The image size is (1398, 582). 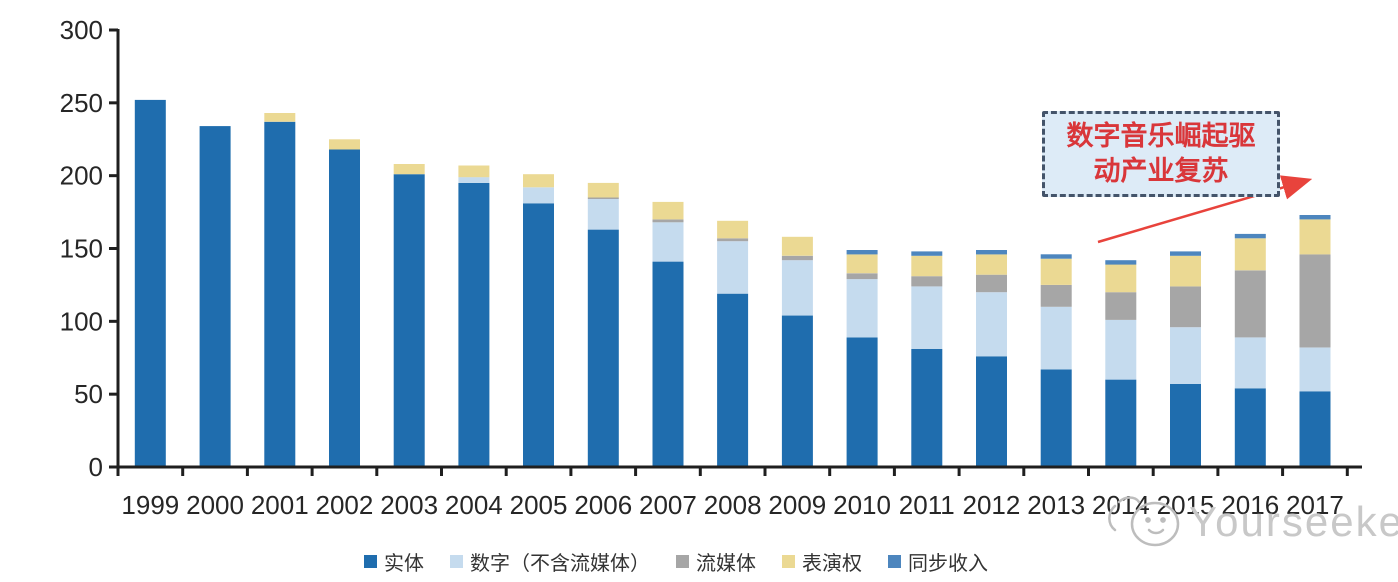 What do you see at coordinates (81, 176) in the screenshot?
I see `y-axis-label: 200` at bounding box center [81, 176].